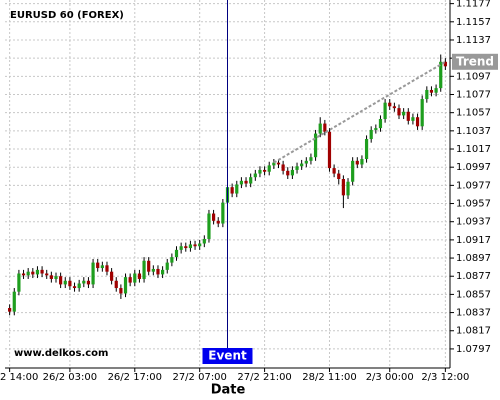 The width and height of the screenshot is (500, 400). I want to click on x-tick-label: 26/2 03:00, so click(70, 377).